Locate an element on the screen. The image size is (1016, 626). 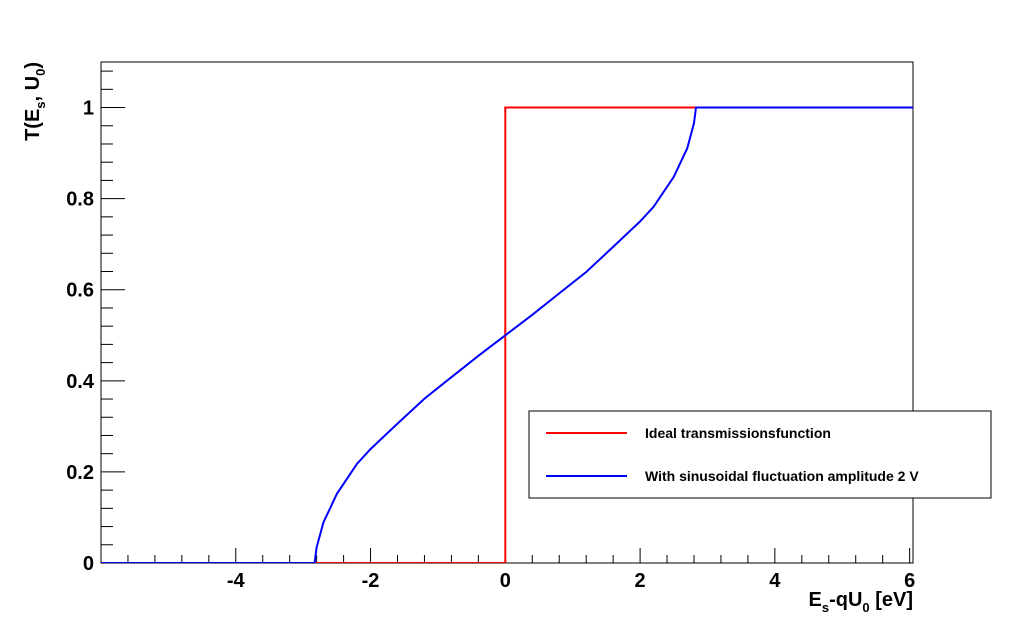
legend-label-ideal: Ideal transmissionsfunction is located at coordinates (738, 433).